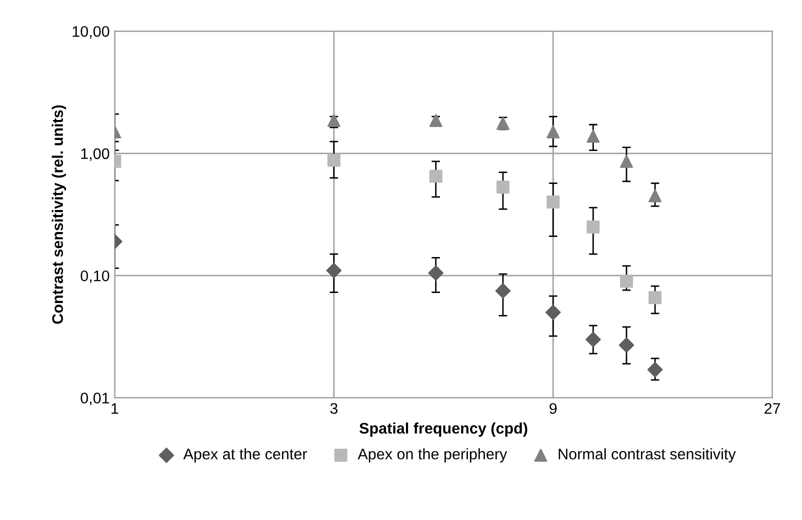 This screenshot has height=520, width=802. What do you see at coordinates (91, 32) in the screenshot?
I see `y-tick-label: 10,00` at bounding box center [91, 32].